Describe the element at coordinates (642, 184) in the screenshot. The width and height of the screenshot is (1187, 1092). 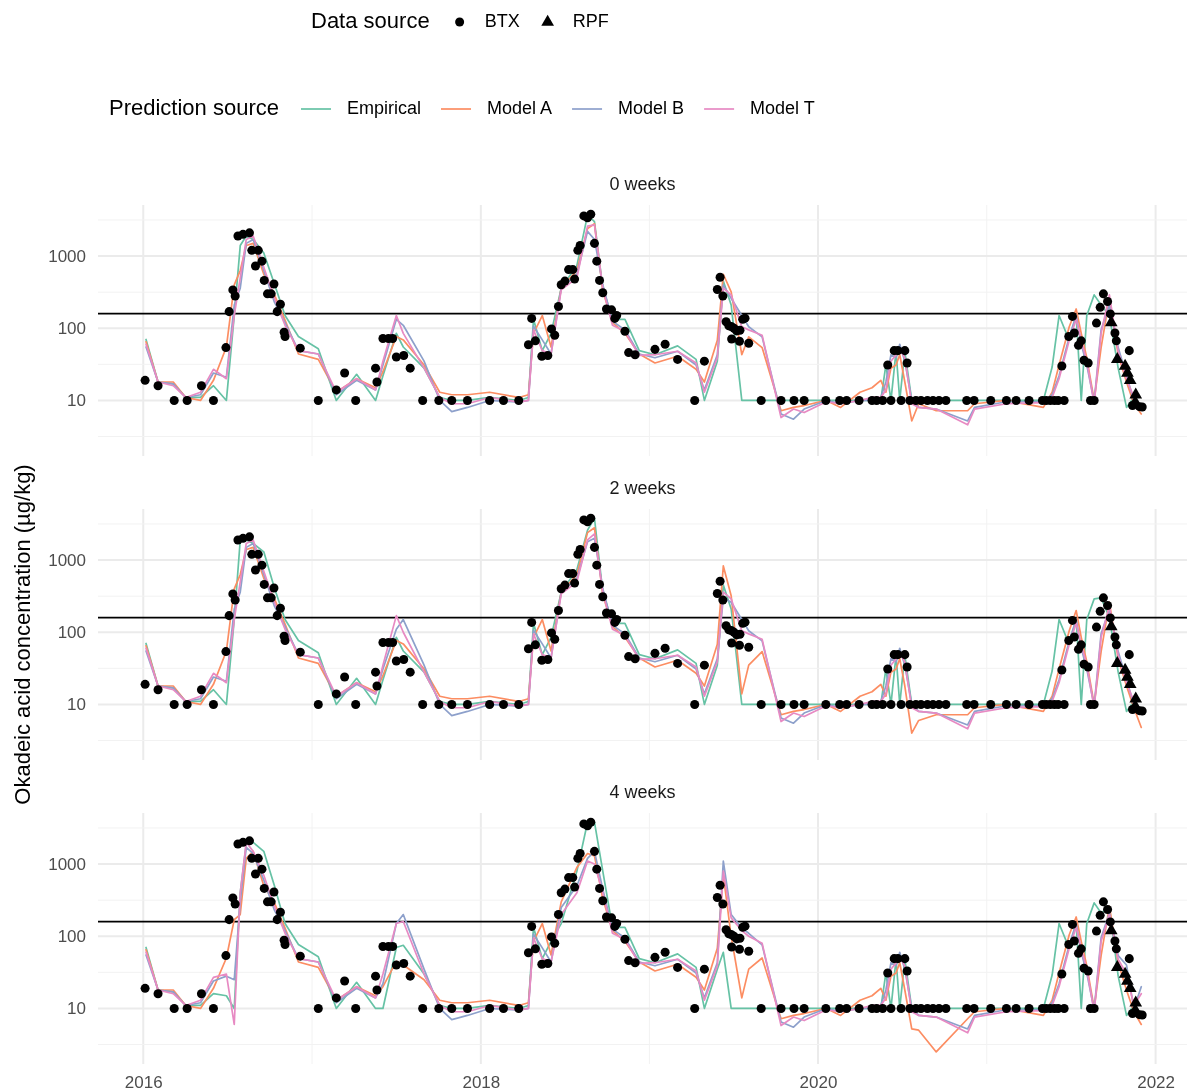
I see `chart-title: 0 weeks` at that location.